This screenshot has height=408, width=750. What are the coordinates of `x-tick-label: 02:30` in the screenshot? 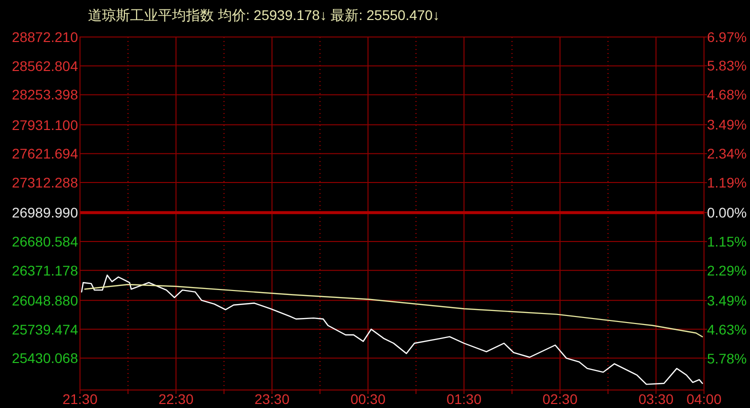 It's located at (560, 399).